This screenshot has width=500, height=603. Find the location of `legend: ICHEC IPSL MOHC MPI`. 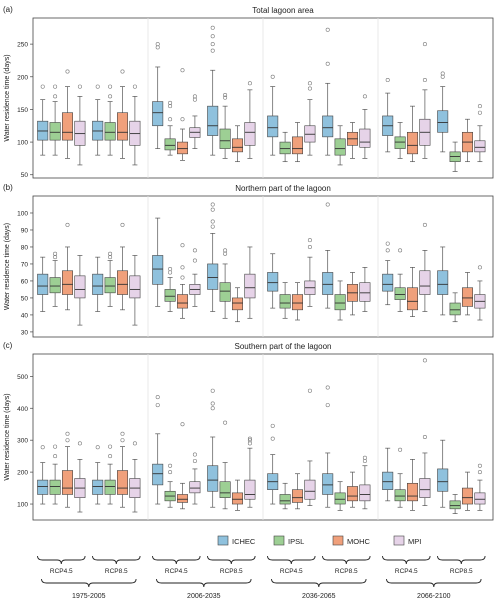

legend: ICHEC IPSL MOHC MPI is located at coordinates (319, 540).